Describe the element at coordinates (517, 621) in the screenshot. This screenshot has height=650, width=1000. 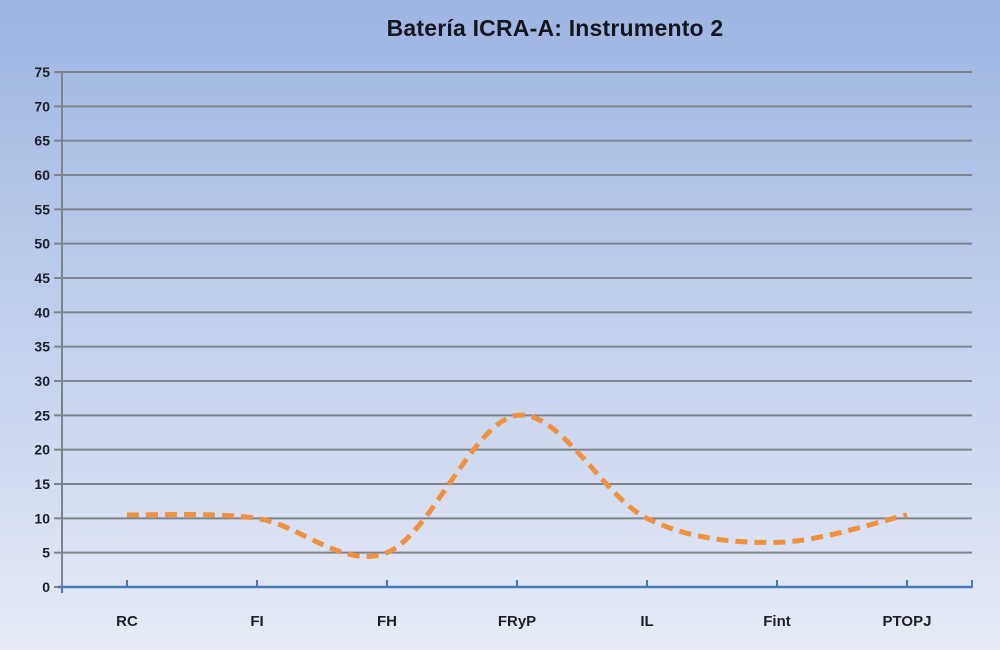
I see `x-axis-label: FRyP` at that location.